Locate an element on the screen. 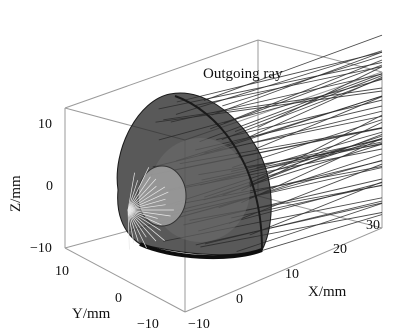 The height and width of the screenshot is (333, 396). x-tick-label: 10 is located at coordinates (292, 274).